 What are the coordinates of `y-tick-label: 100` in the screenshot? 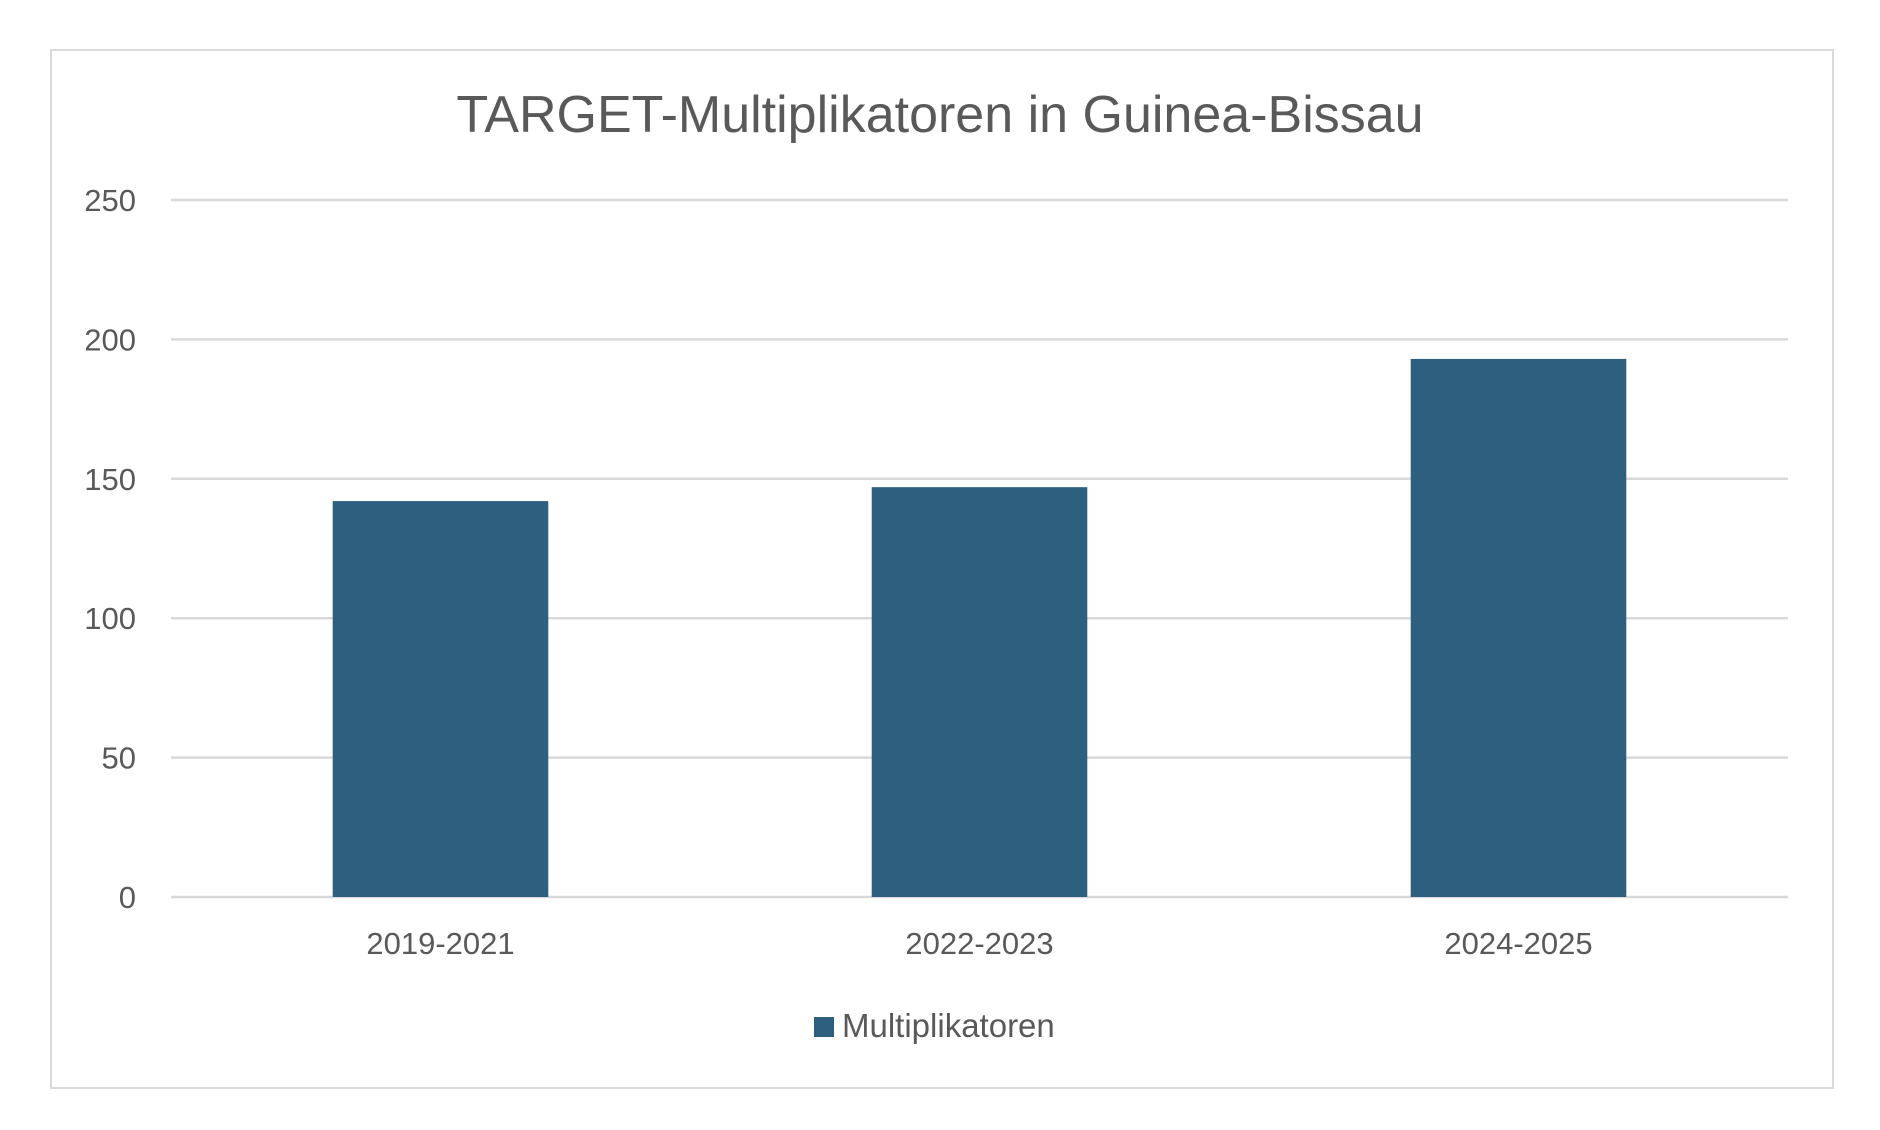 It's located at (110, 618).